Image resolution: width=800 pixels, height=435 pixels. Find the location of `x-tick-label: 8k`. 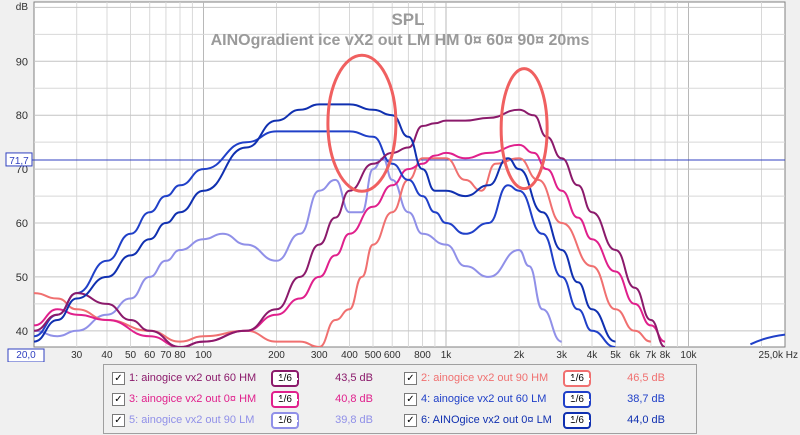

x-tick-label: 8k is located at coordinates (666, 355).